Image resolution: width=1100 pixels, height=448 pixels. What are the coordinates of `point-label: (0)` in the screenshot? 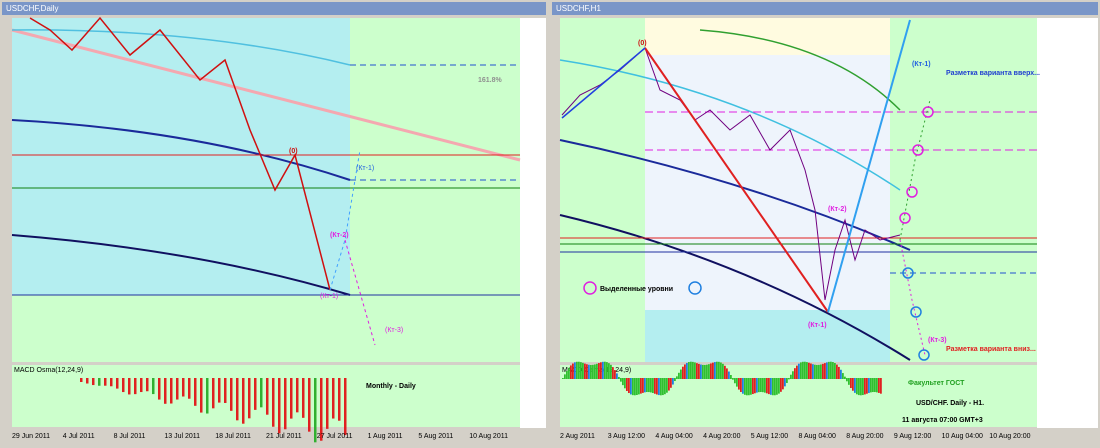 It's located at (293, 151).